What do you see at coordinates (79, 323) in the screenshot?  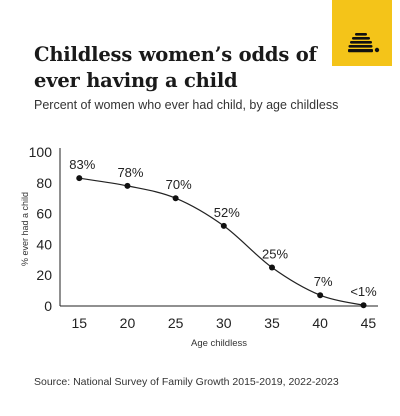 I see `x-tick-label: 15` at bounding box center [79, 323].